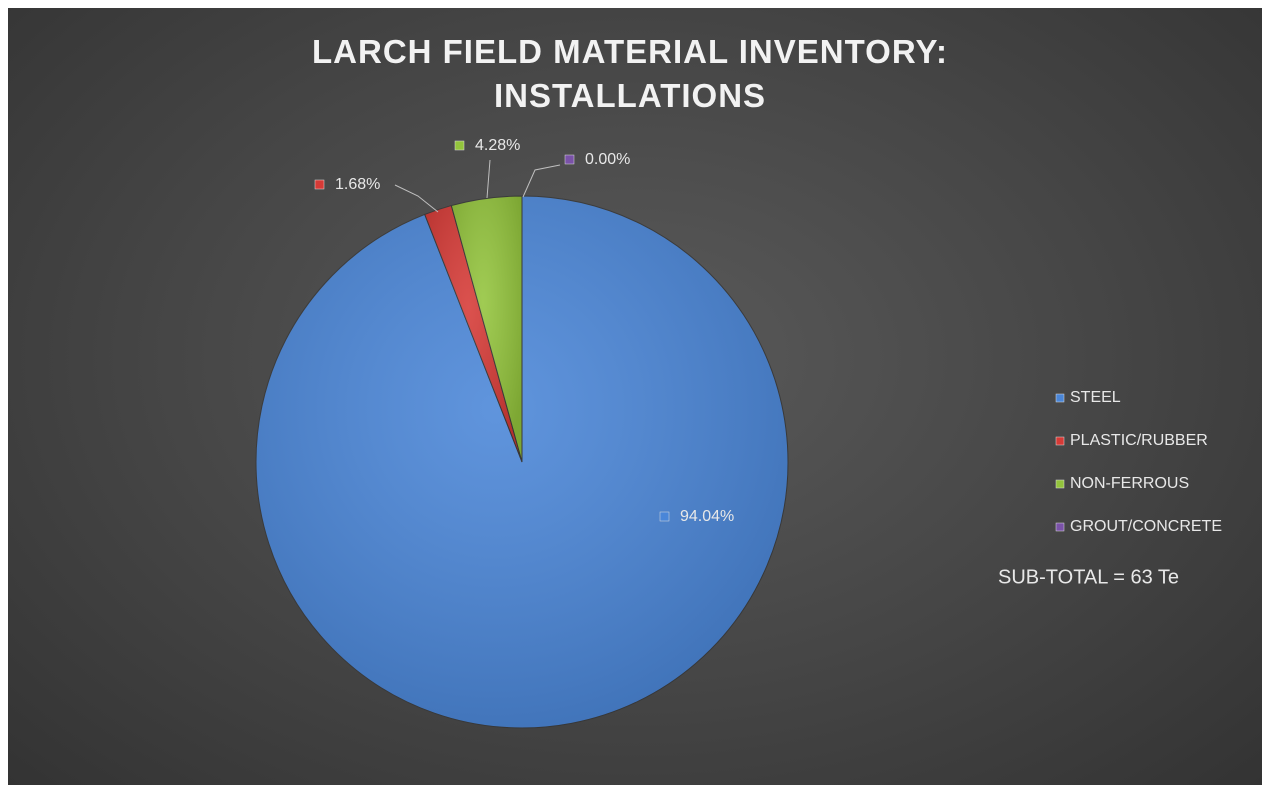  I want to click on legend-label: PLASTIC/RUBBER, so click(1139, 440).